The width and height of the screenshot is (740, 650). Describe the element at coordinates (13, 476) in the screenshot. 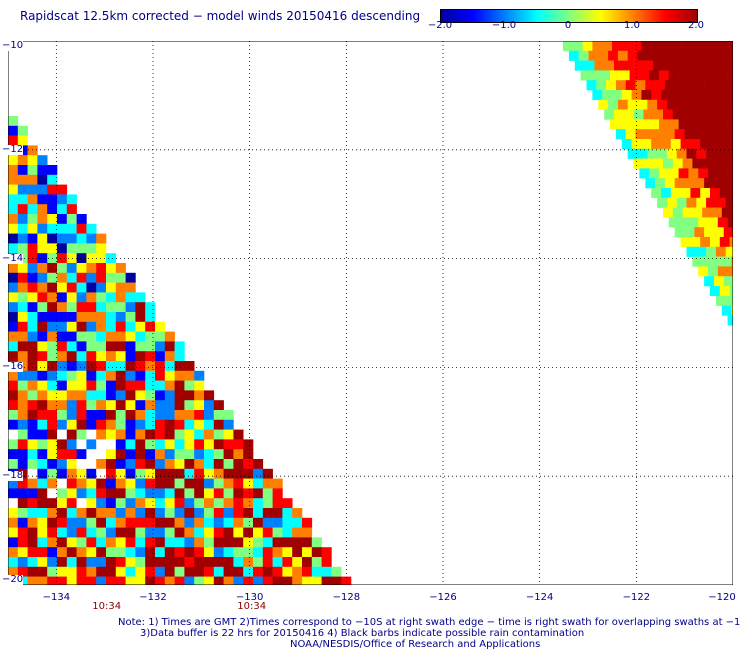

I see `latitude-tick-label: −18` at that location.